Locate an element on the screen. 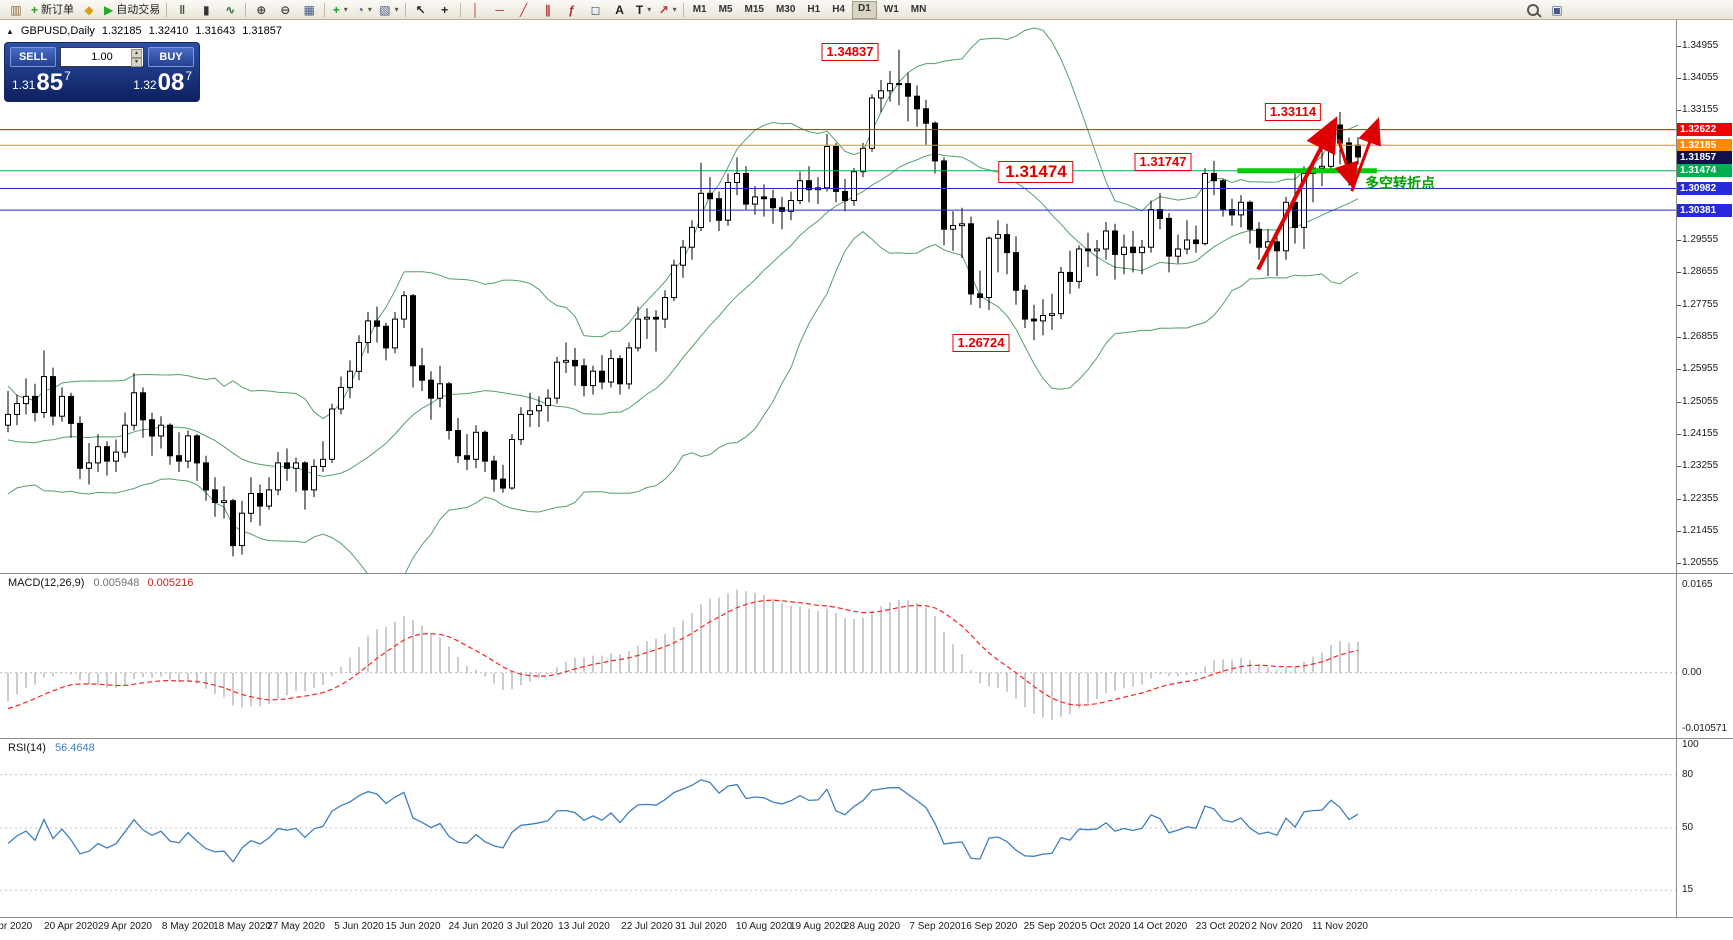 Image resolution: width=1733 pixels, height=940 pixels. timeframe-m30: M30 is located at coordinates (785, 9).